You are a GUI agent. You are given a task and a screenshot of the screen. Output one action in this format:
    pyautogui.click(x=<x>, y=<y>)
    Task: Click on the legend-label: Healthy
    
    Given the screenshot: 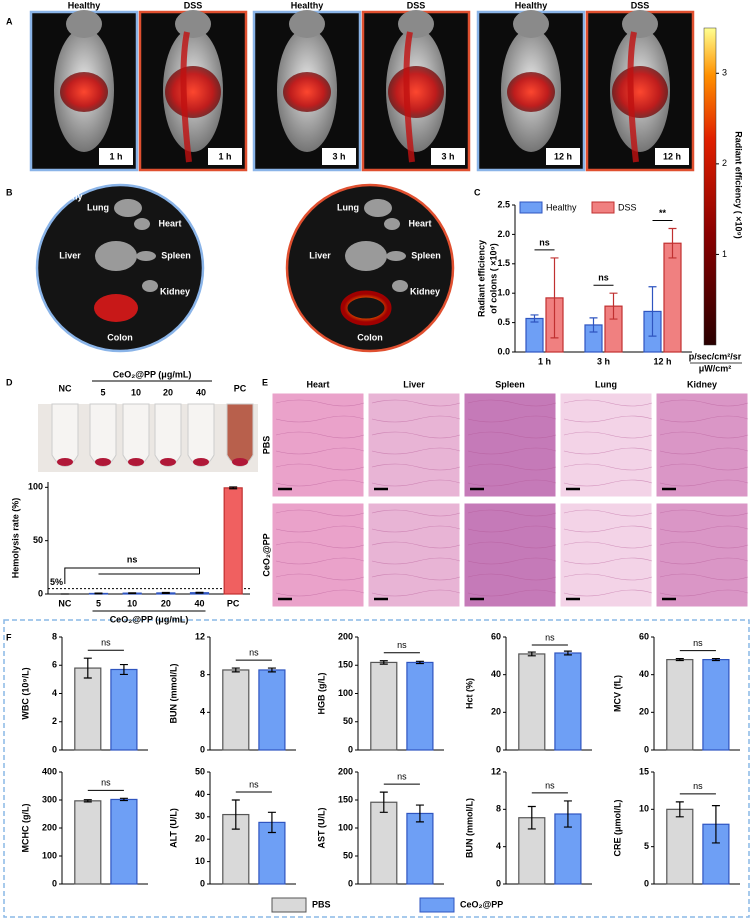 What is the action you would take?
    pyautogui.click(x=561, y=207)
    